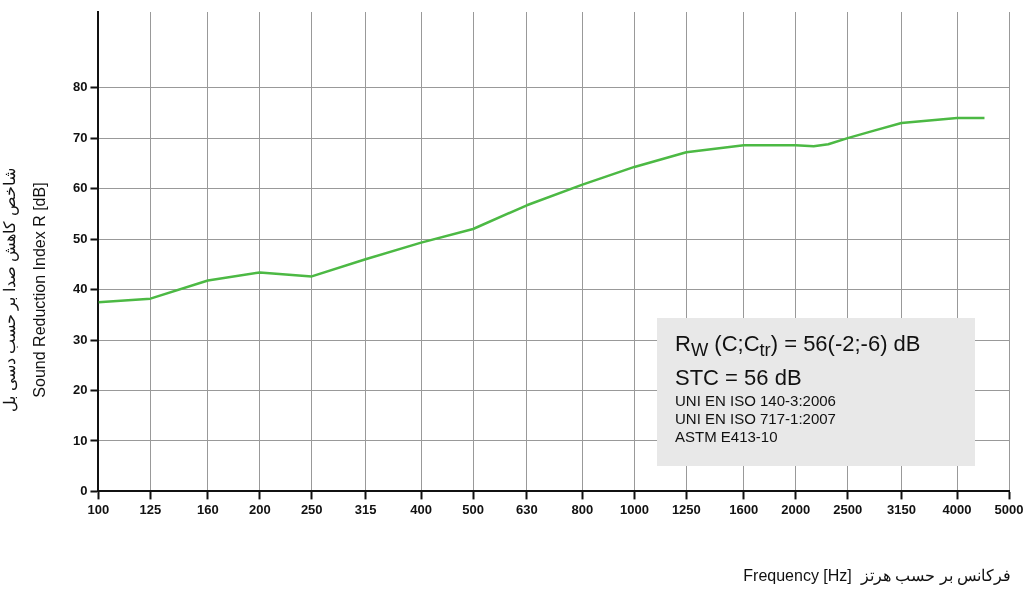 Image resolution: width=1027 pixels, height=589 pixels. I want to click on x-tick-label: 1600, so click(744, 509).